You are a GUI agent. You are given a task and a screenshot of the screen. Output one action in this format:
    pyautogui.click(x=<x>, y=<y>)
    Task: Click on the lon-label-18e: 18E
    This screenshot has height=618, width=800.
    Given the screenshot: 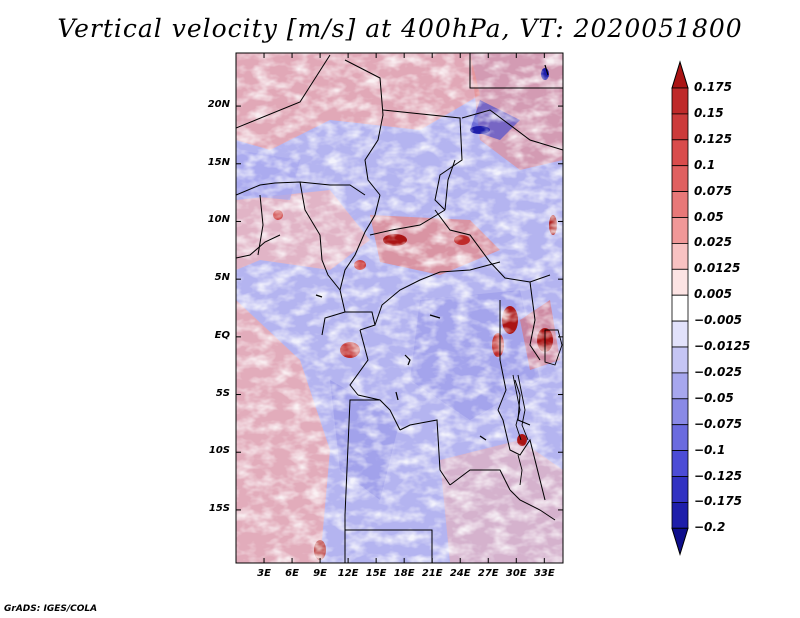 What is the action you would take?
    pyautogui.click(x=404, y=573)
    